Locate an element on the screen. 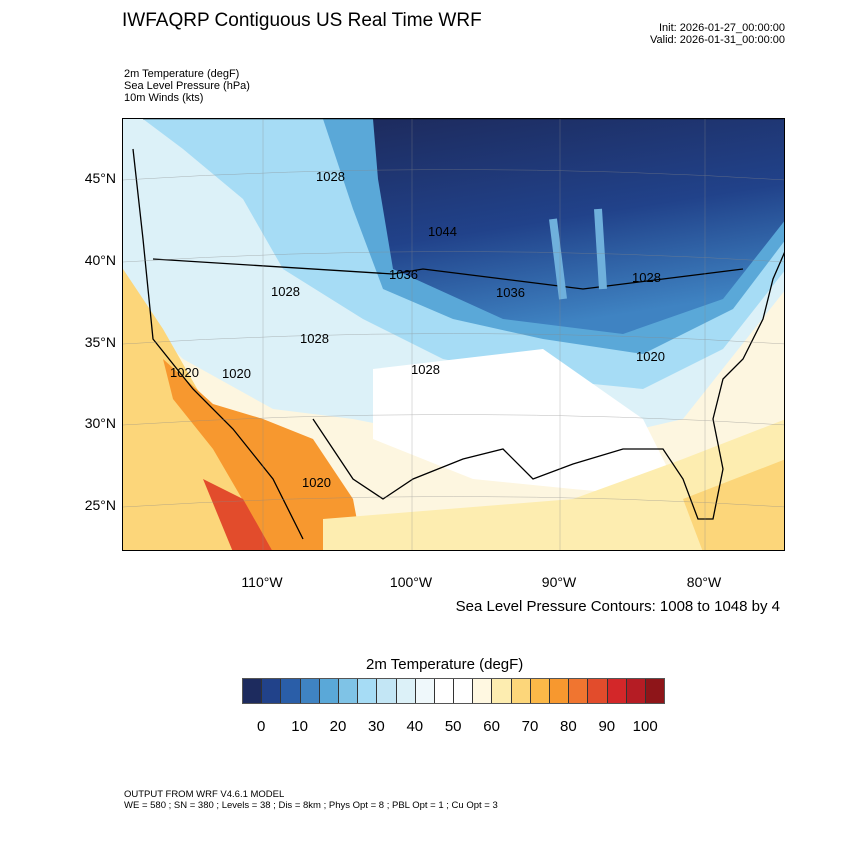  temp-band-70-se is located at coordinates (733, 504).